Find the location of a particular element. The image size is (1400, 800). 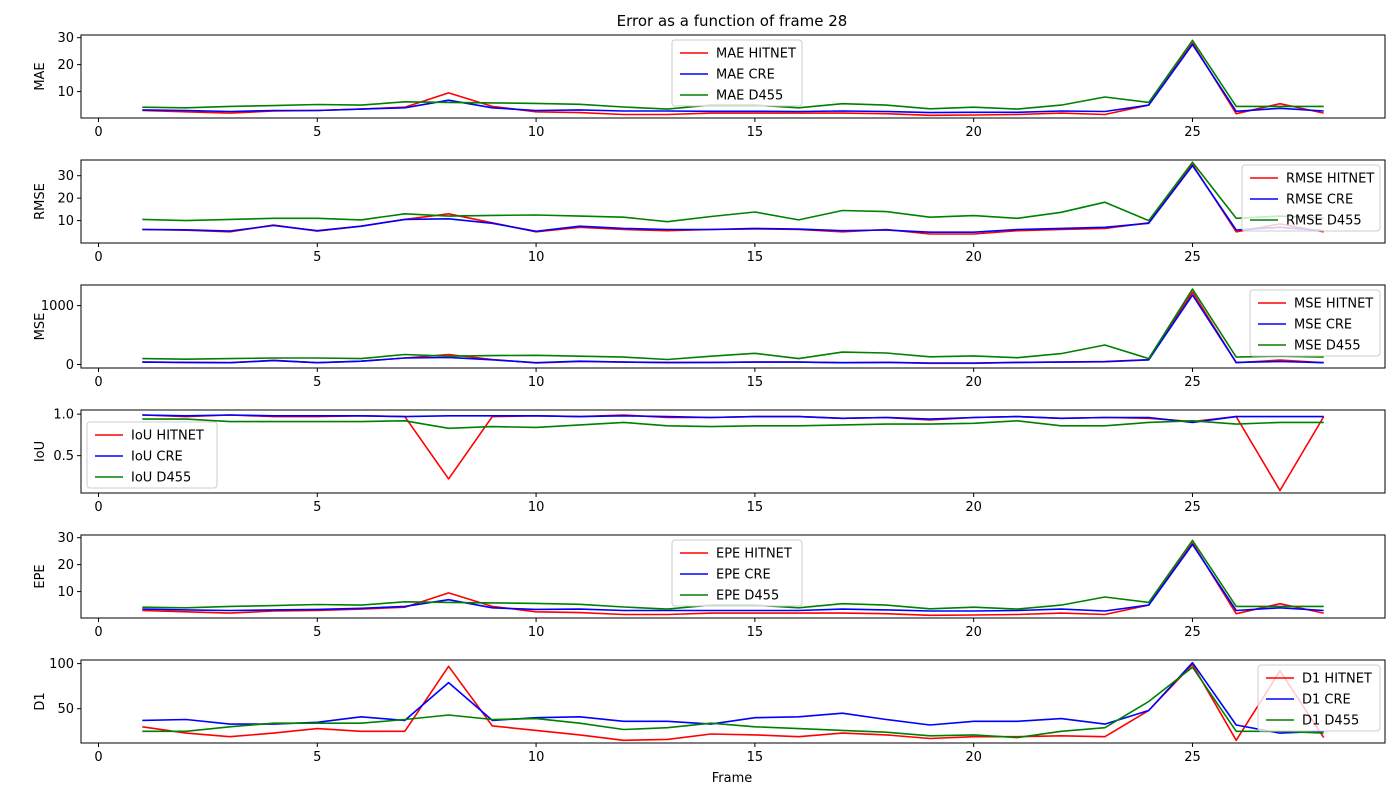

series-line-mae-cre is located at coordinates (733, 78).